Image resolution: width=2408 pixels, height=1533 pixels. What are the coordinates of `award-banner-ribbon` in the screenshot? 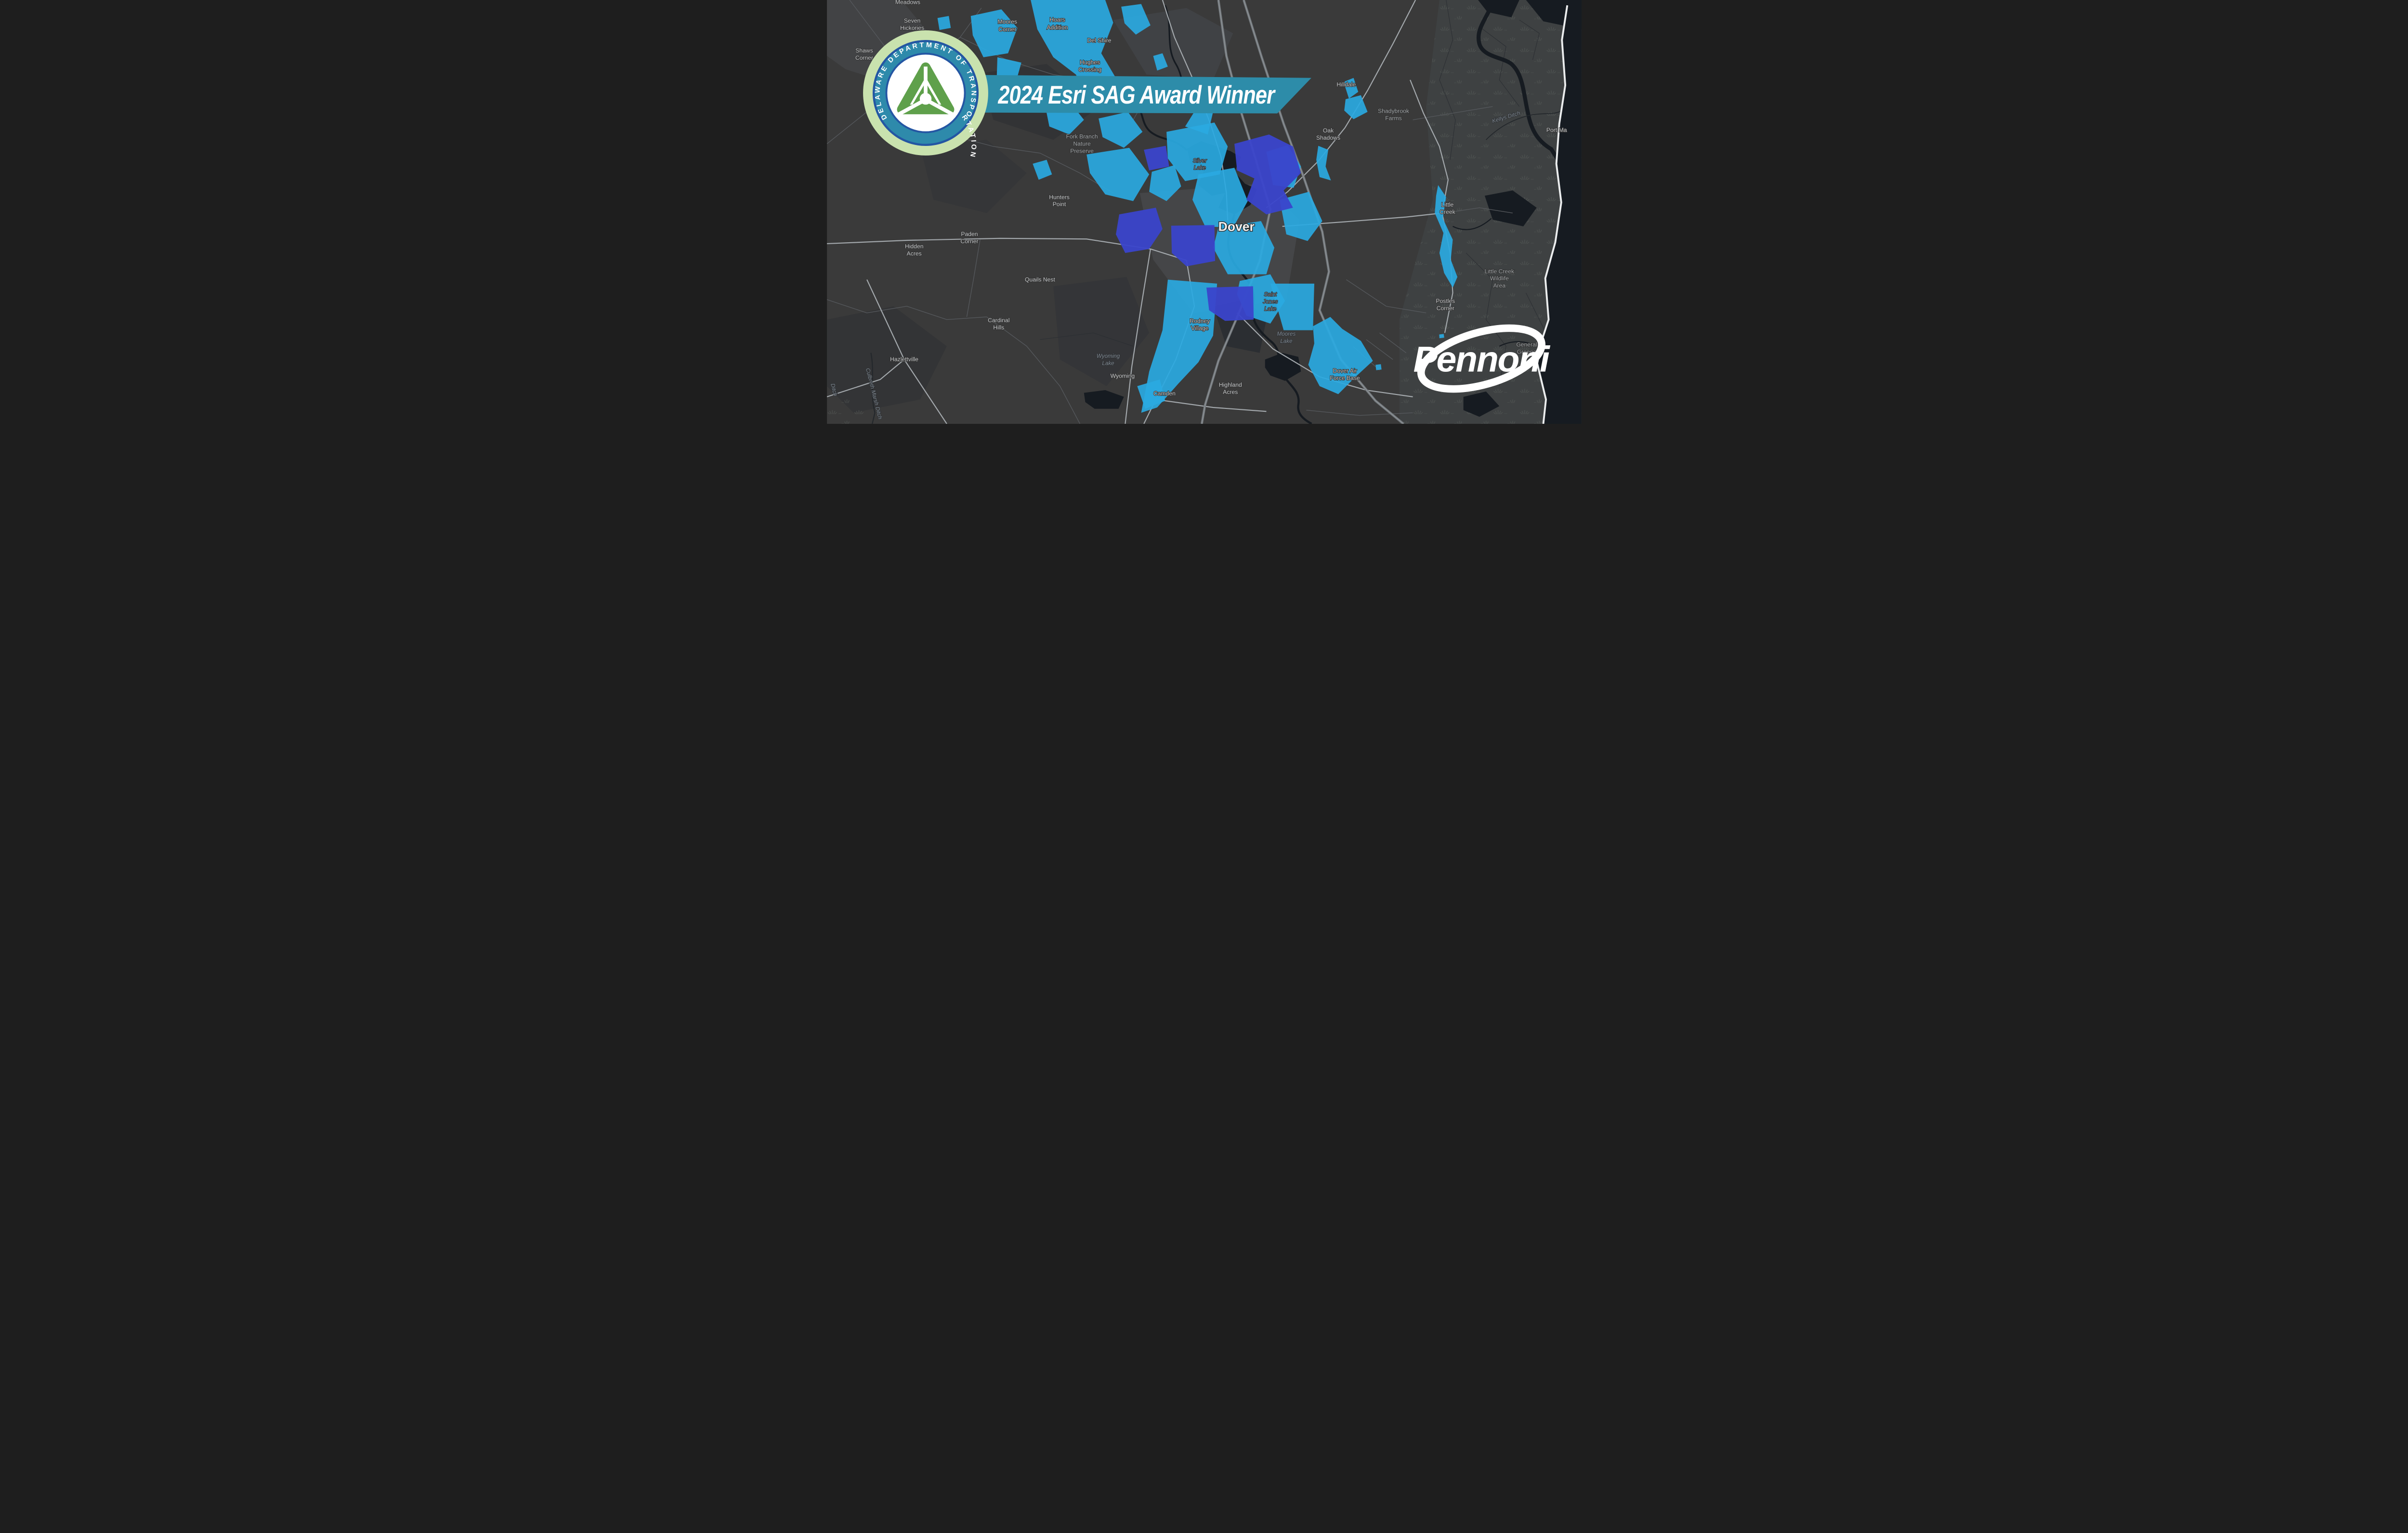 It's located at (1138, 94).